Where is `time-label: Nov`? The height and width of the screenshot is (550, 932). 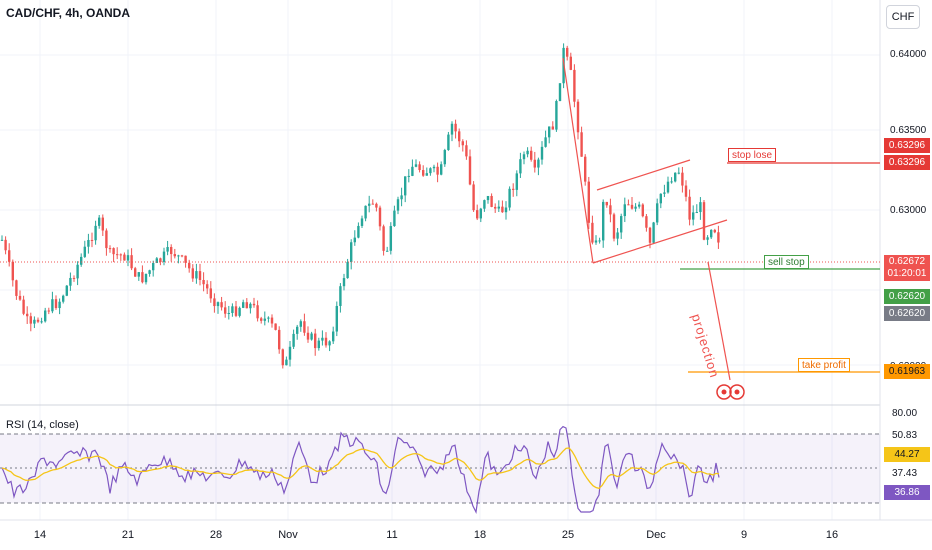
time-label: Nov is located at coordinates (288, 535).